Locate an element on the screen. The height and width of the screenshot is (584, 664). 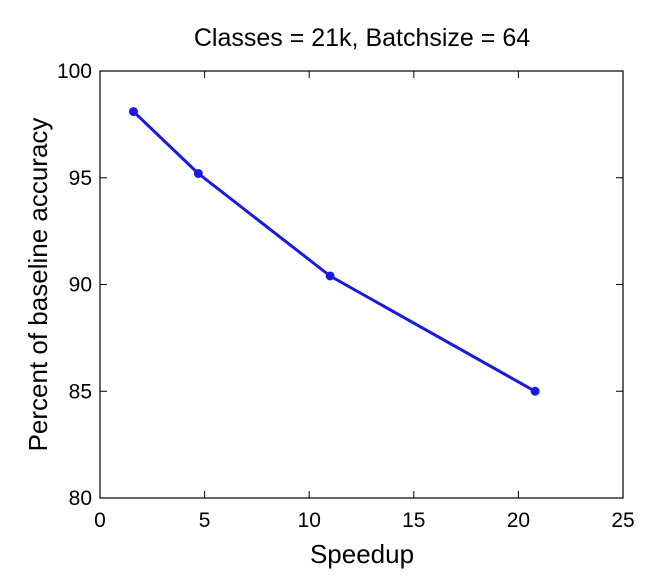
y-tick-label: 100 is located at coordinates (74, 71).